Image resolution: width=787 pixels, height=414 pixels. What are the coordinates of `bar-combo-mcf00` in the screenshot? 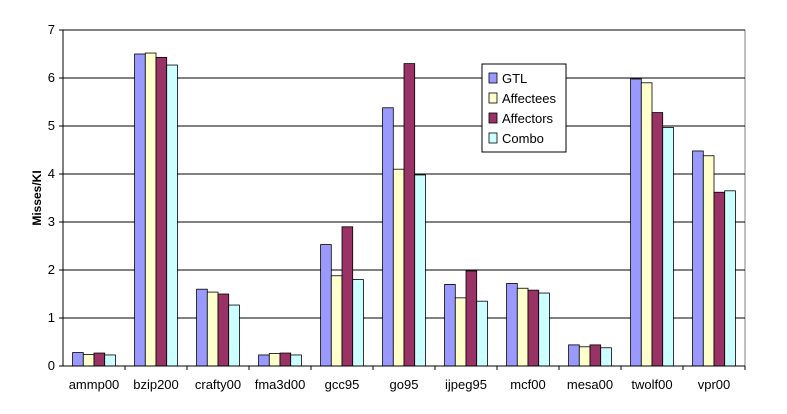 It's located at (544, 329).